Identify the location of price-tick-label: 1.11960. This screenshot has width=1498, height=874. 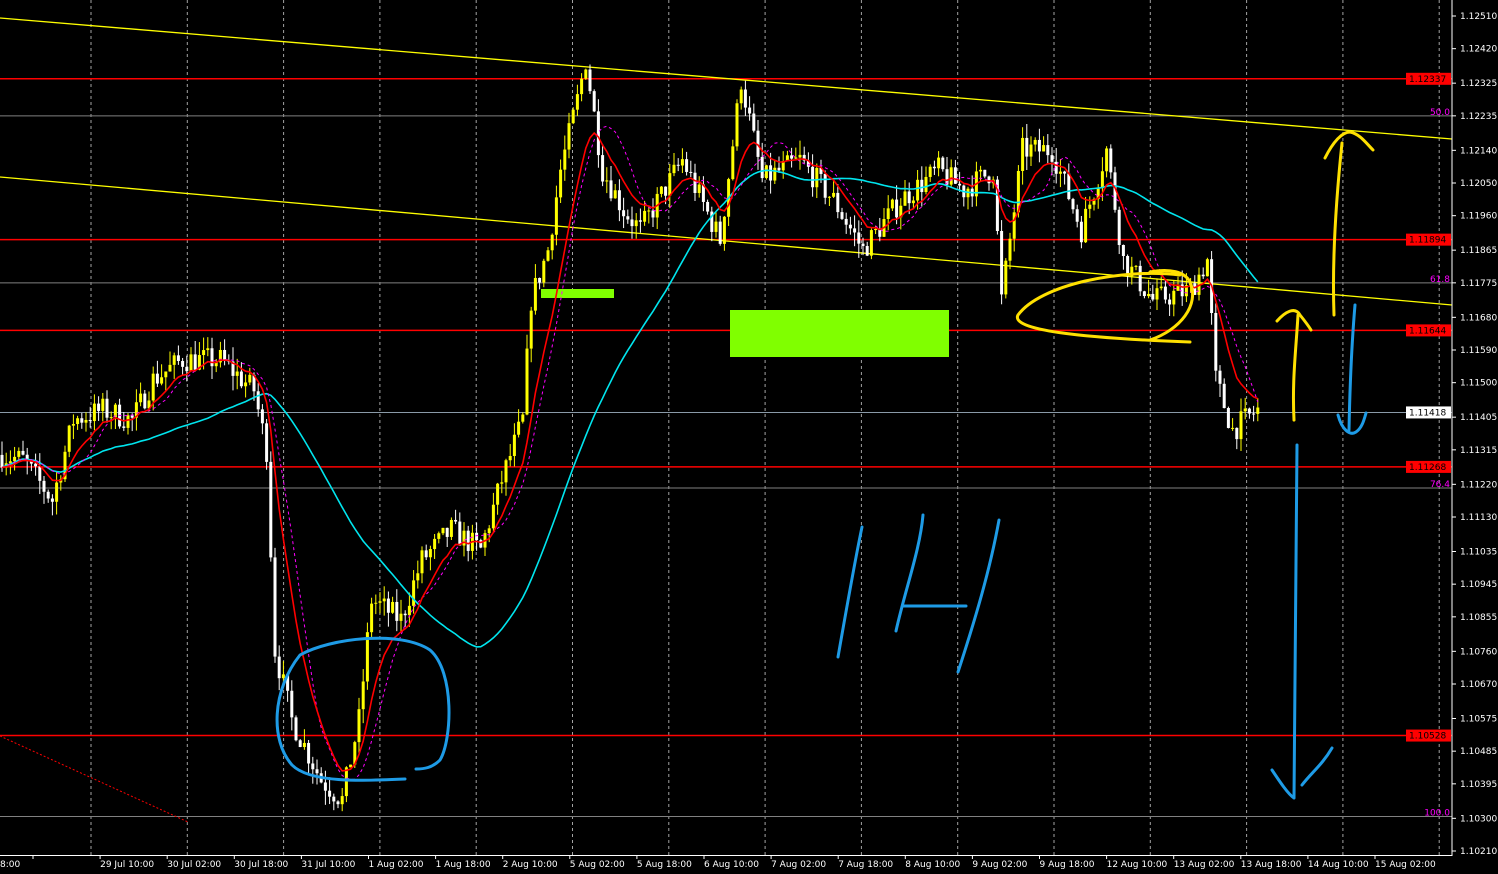
(1478, 217).